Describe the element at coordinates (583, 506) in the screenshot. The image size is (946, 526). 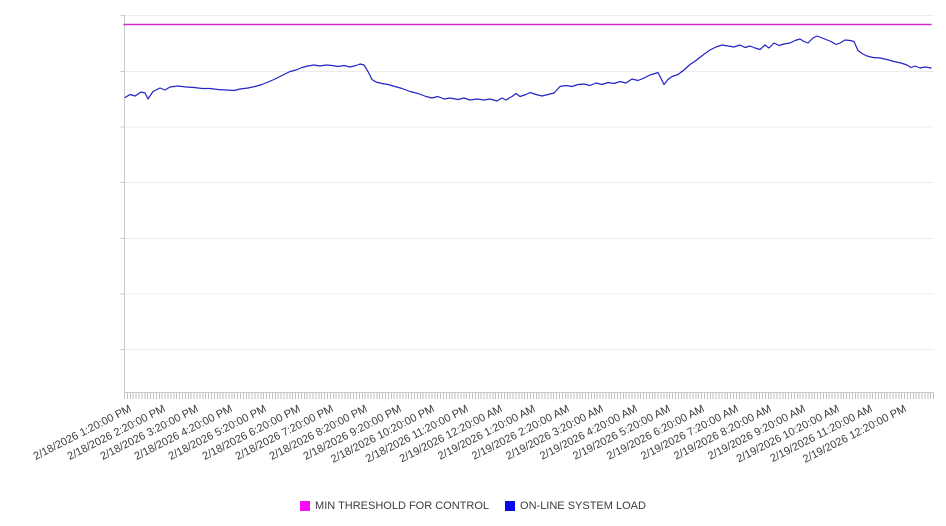
I see `legend-label-system-load: ON-LINE SYSTEM LOAD` at that location.